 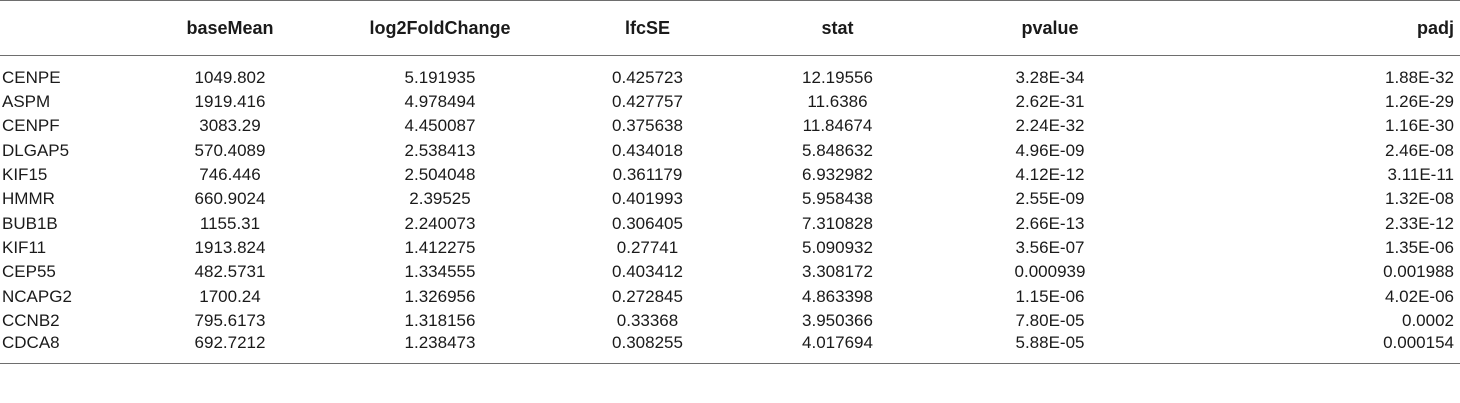 What do you see at coordinates (1050, 247) in the screenshot?
I see `cell-pvalue: 3.56E-07` at bounding box center [1050, 247].